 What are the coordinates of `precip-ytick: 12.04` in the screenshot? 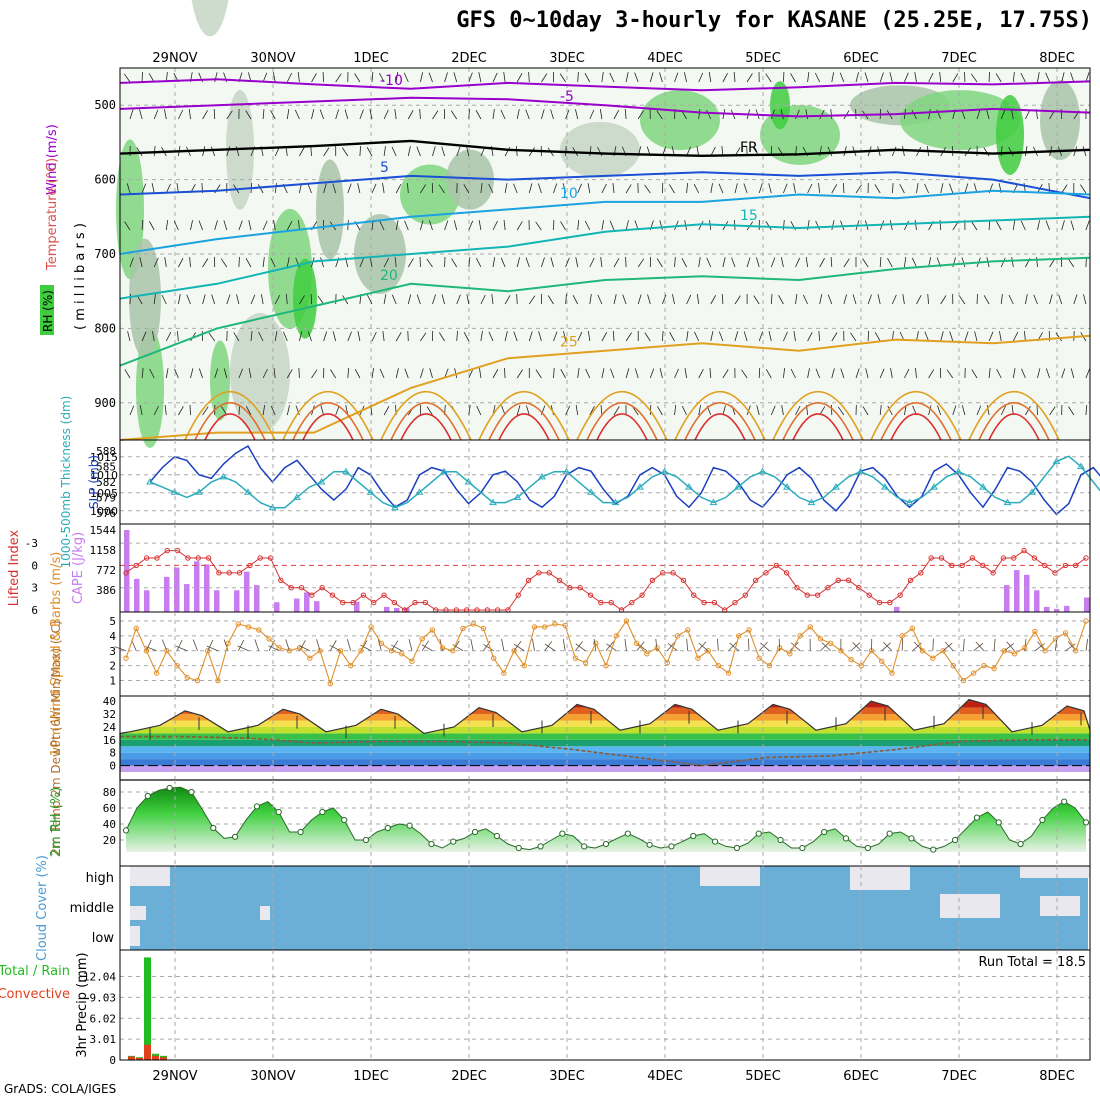 It's located at (99, 977).